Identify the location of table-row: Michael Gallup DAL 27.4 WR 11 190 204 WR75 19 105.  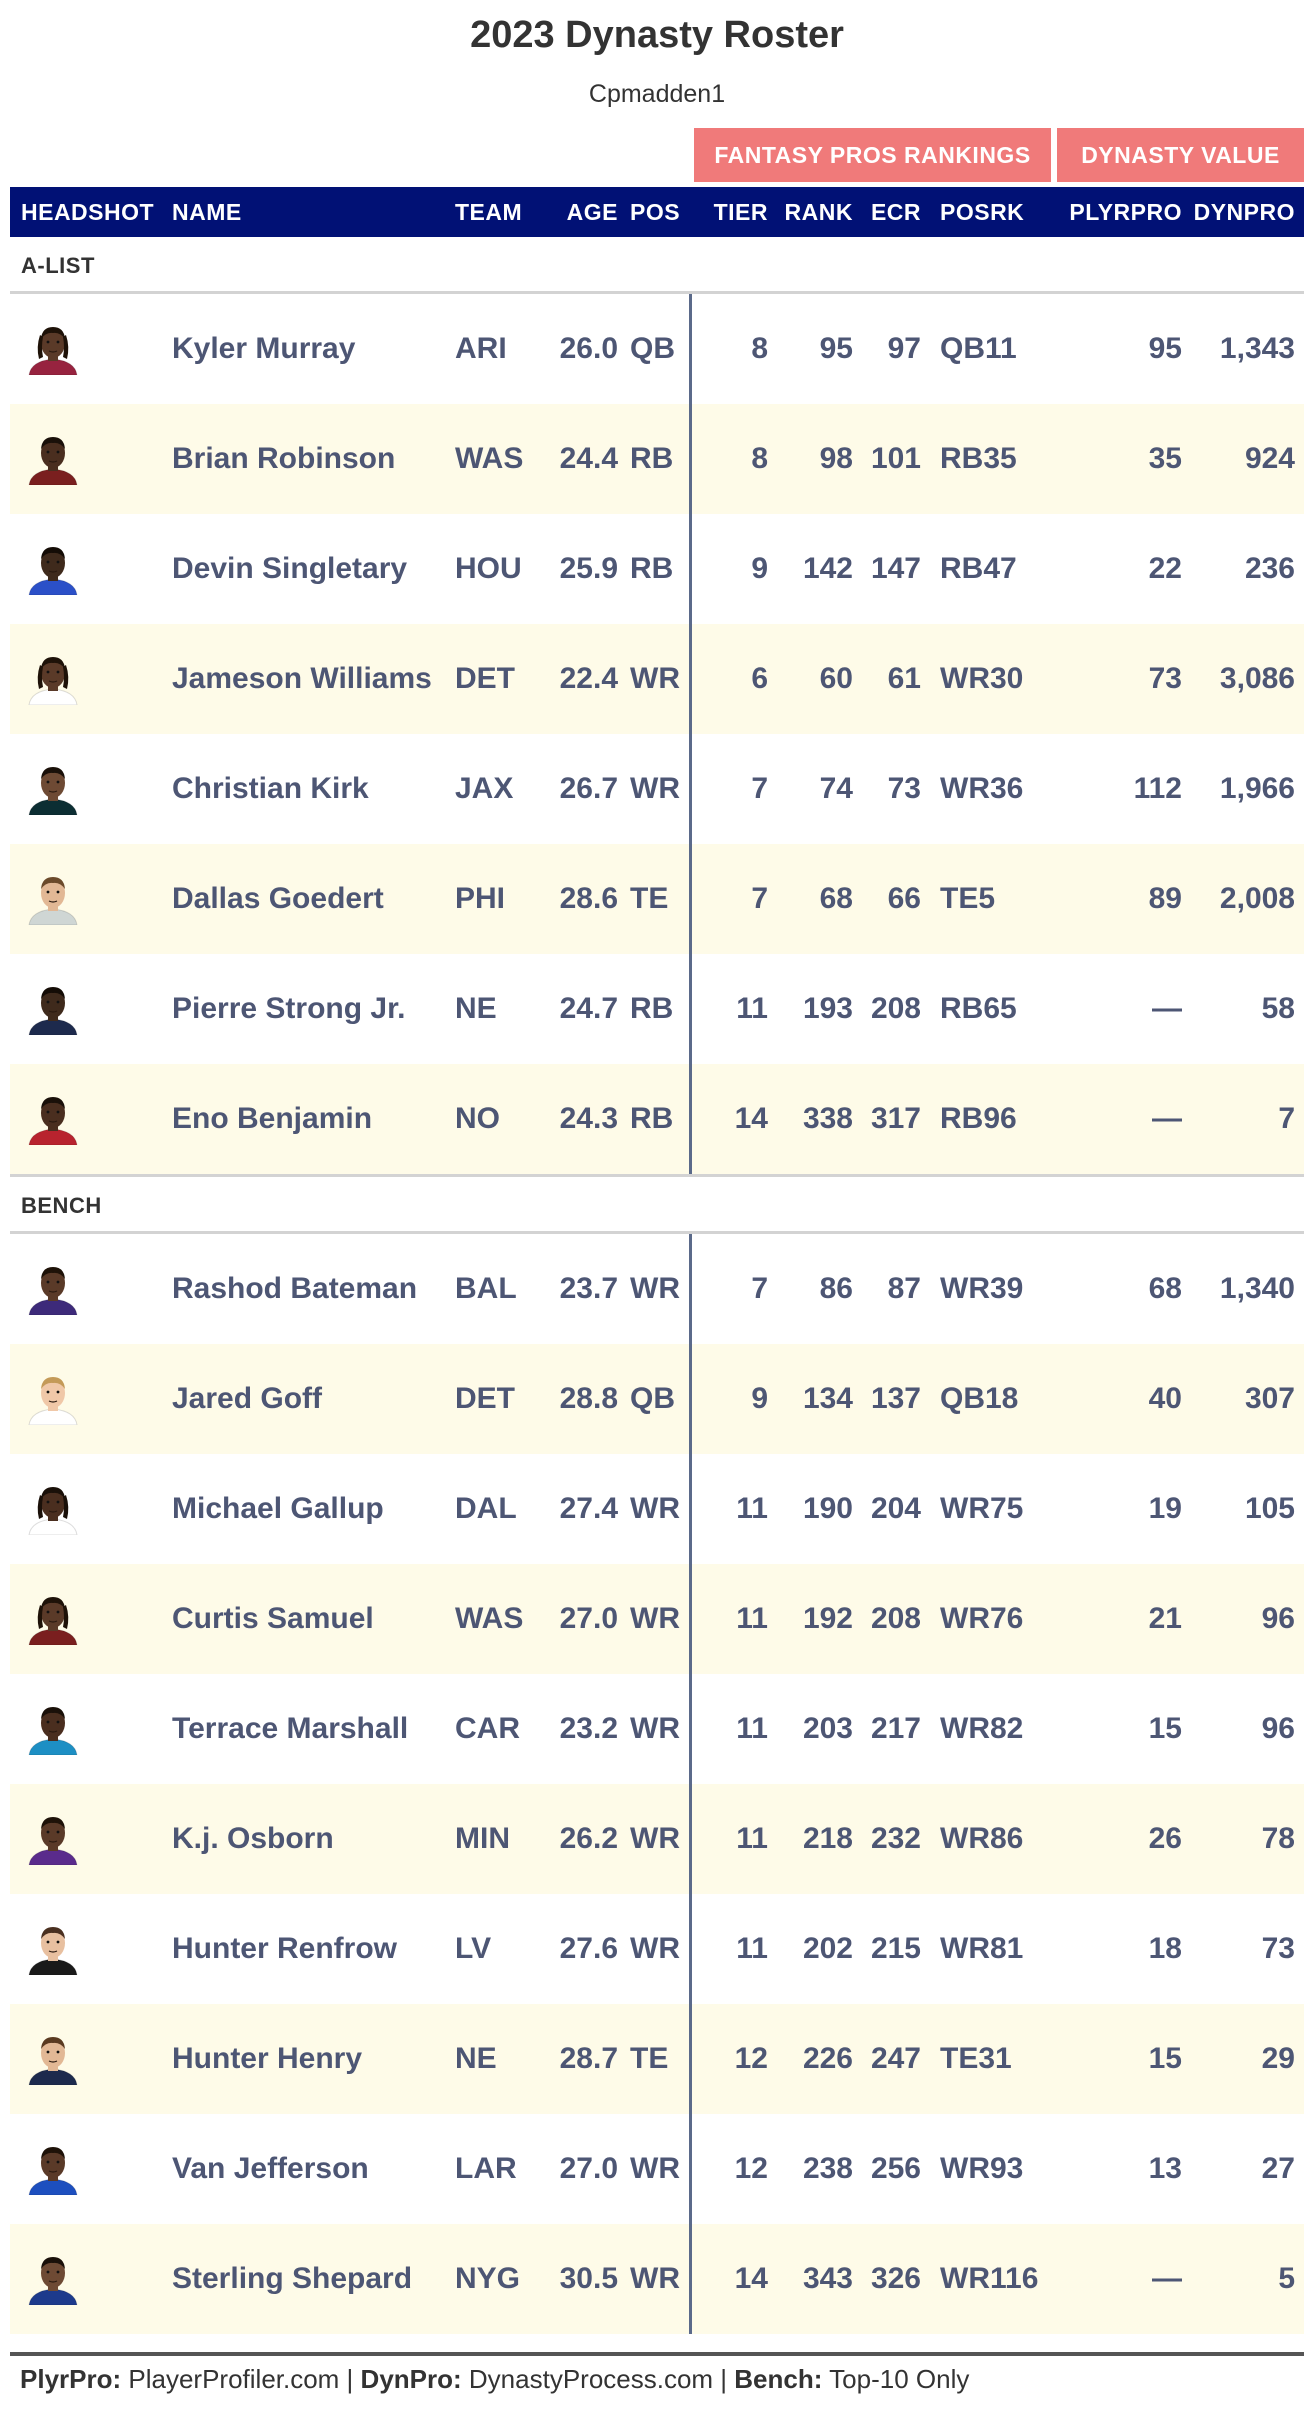
(657, 1509).